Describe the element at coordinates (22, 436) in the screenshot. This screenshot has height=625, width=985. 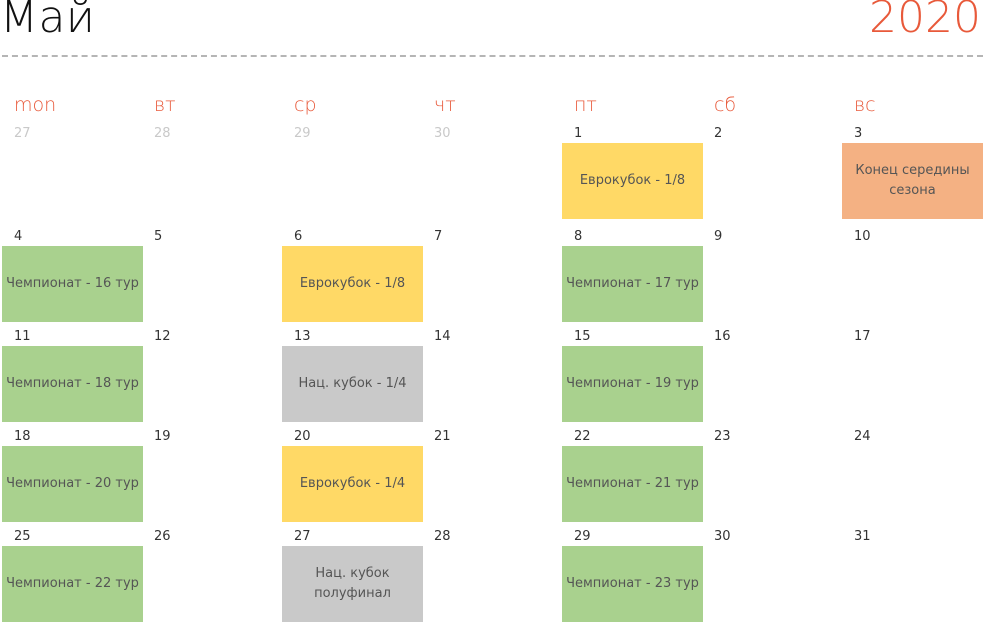
I see `day-number: 18` at that location.